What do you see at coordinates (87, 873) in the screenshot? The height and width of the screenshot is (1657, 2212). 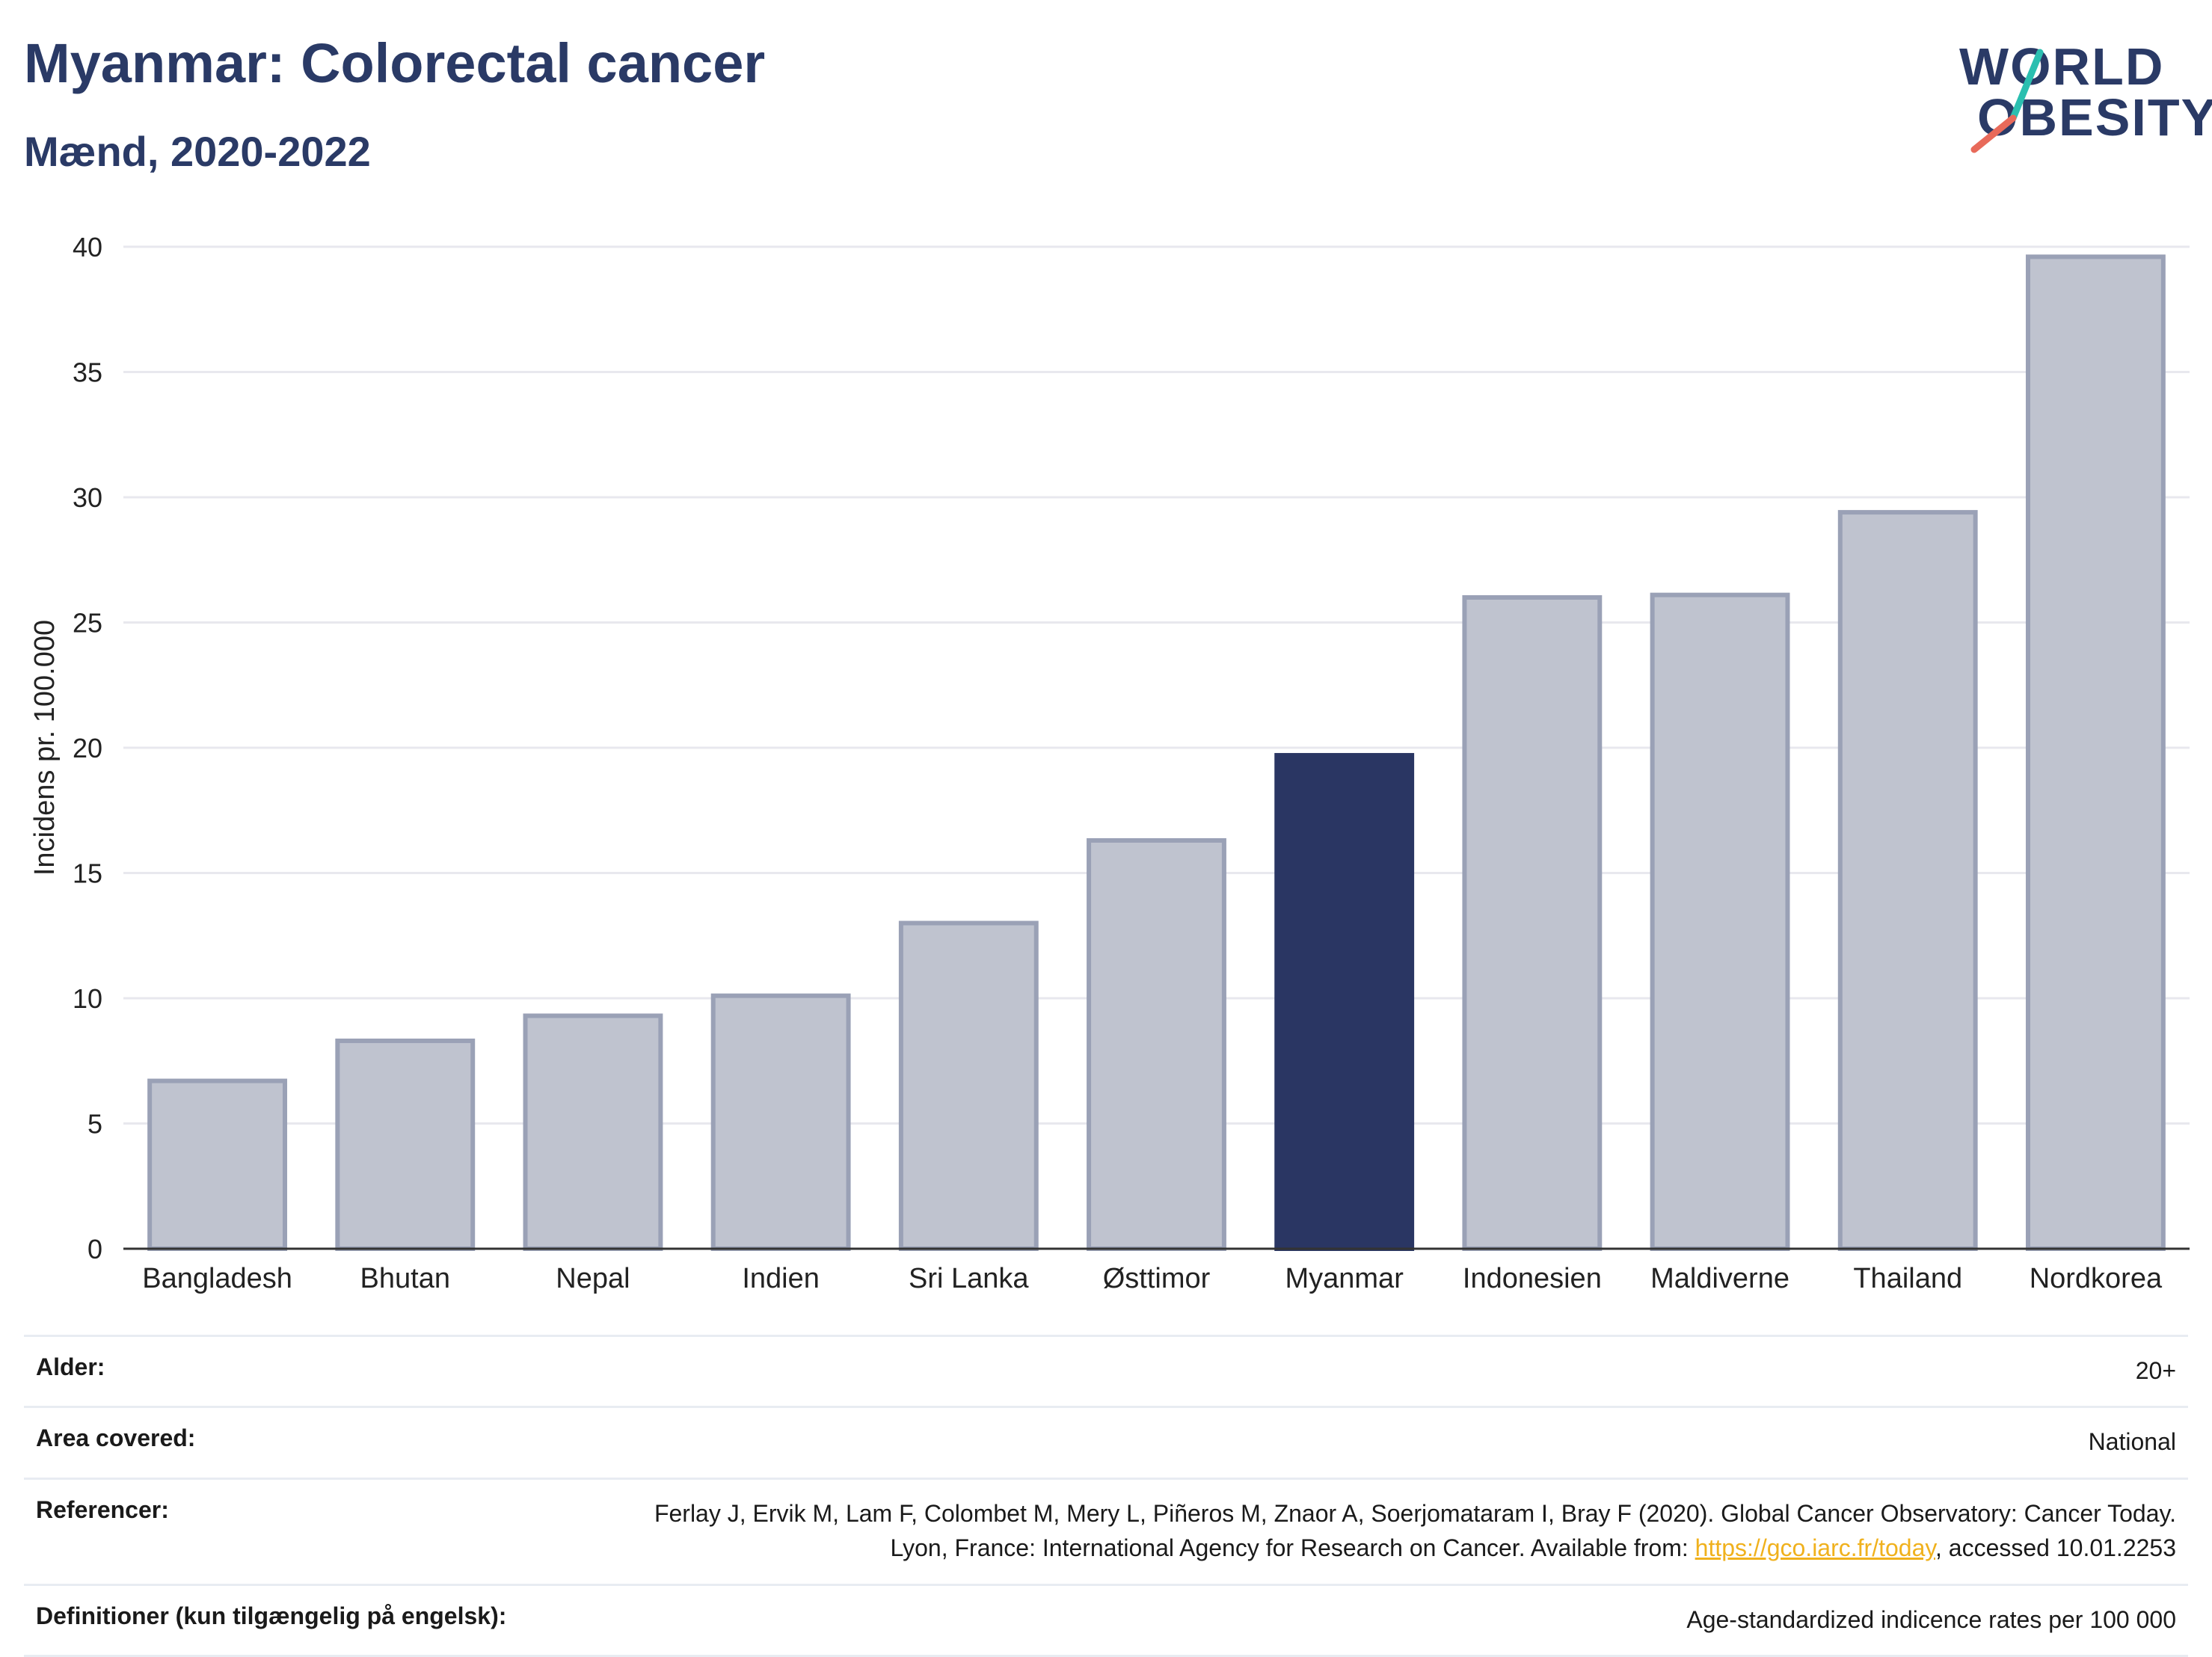 I see `y-tick-label: 15` at bounding box center [87, 873].